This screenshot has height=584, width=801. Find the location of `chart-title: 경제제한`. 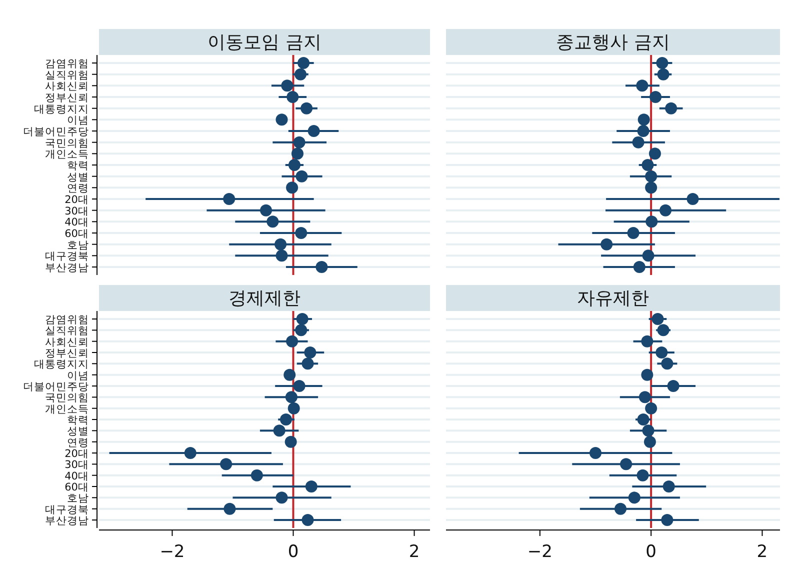

chart-title: 경제제한 is located at coordinates (264, 298).